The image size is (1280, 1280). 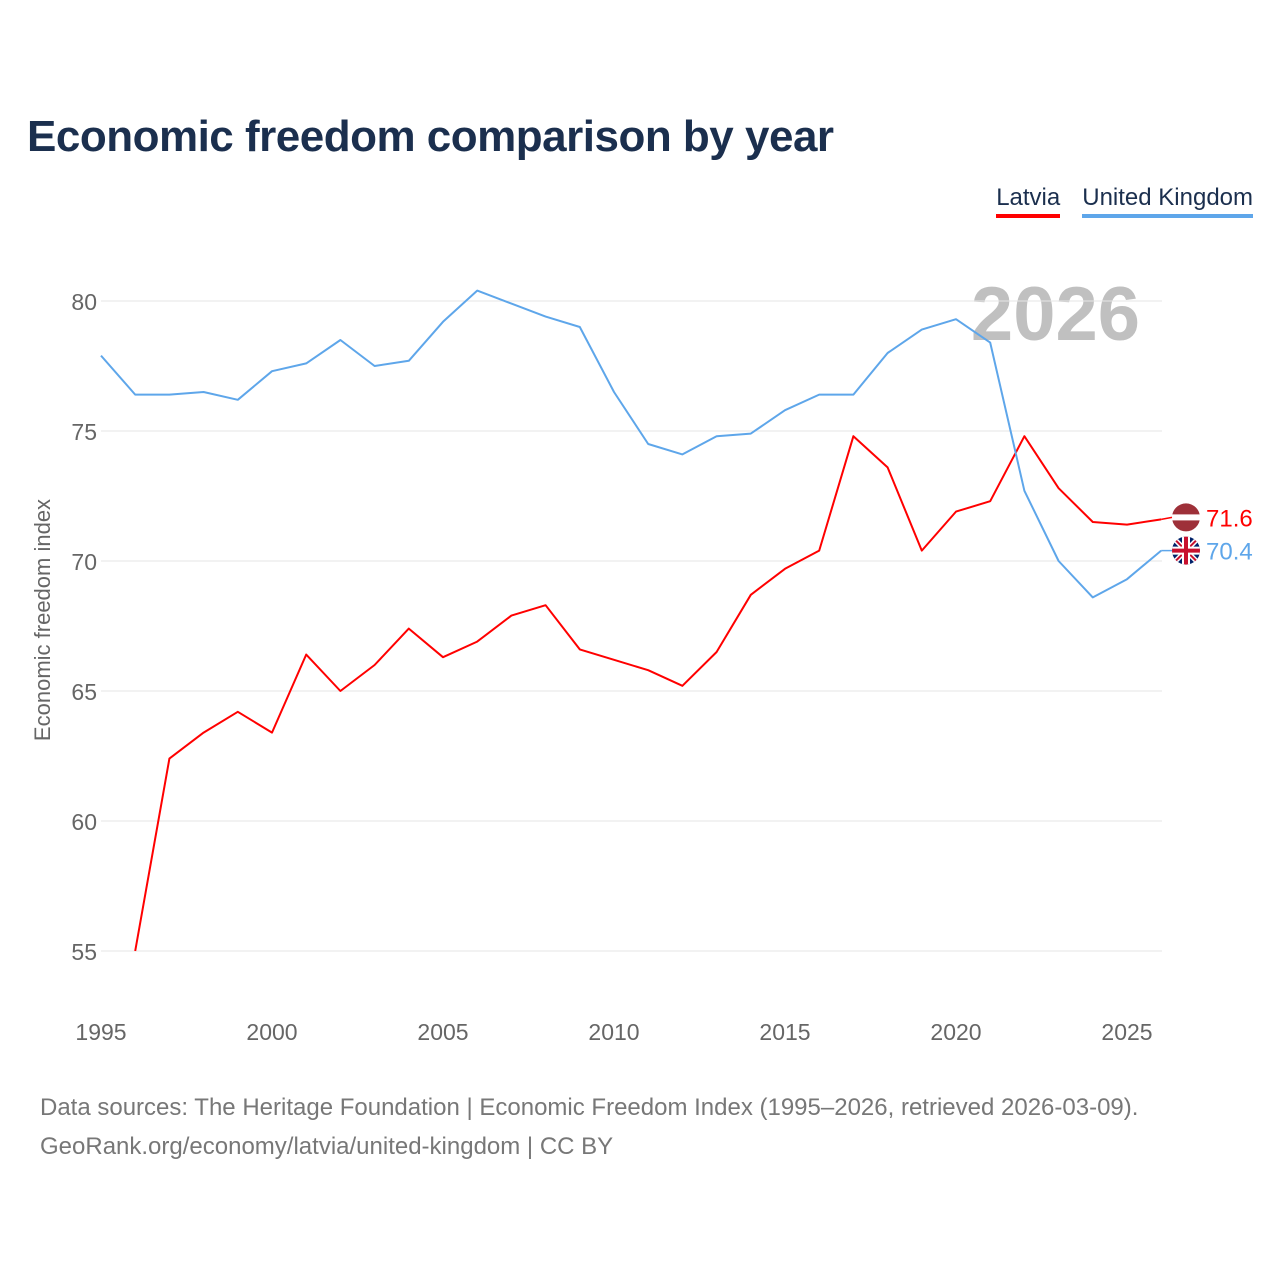 What do you see at coordinates (271, 1032) in the screenshot?
I see `x-tick-label: 2000` at bounding box center [271, 1032].